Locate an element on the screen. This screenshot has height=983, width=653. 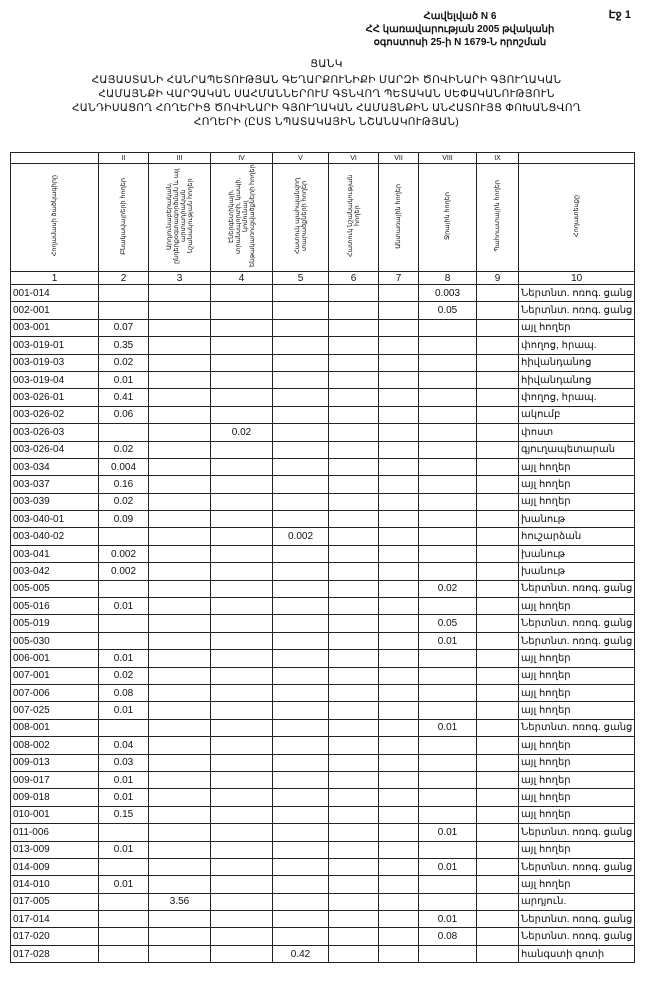
title-line: ՀՈՂԵՐԻ (ԸՍՏ ՆՊԱՏԱԿԱՅԻՆ ՆՇԱՆԱԿՈՒԹՅԱՆ) is located at coordinates (326, 122).